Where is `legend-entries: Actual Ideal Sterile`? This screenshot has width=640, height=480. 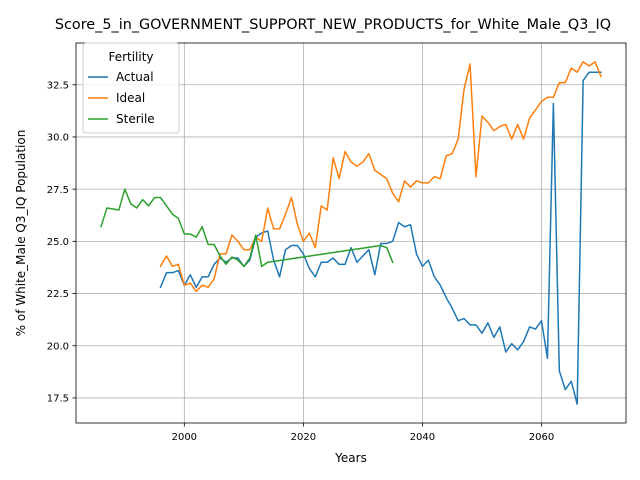 legend-entries: Actual Ideal Sterile is located at coordinates (121, 98).